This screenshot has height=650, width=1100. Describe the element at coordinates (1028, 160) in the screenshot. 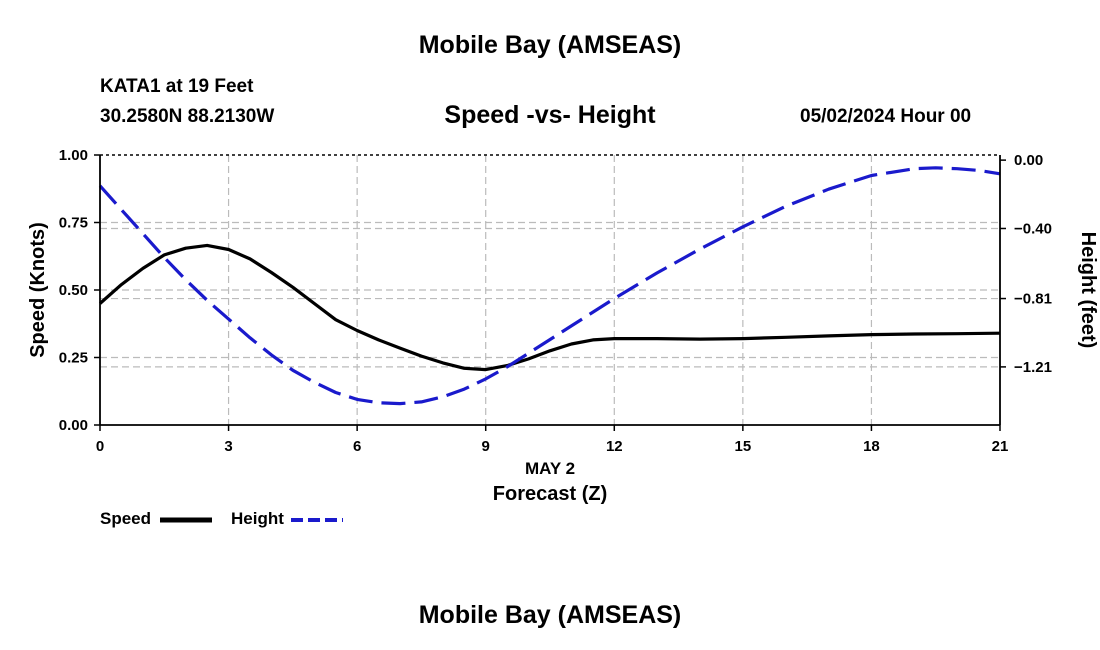

I see `y2-tick-label: 0.00` at that location.